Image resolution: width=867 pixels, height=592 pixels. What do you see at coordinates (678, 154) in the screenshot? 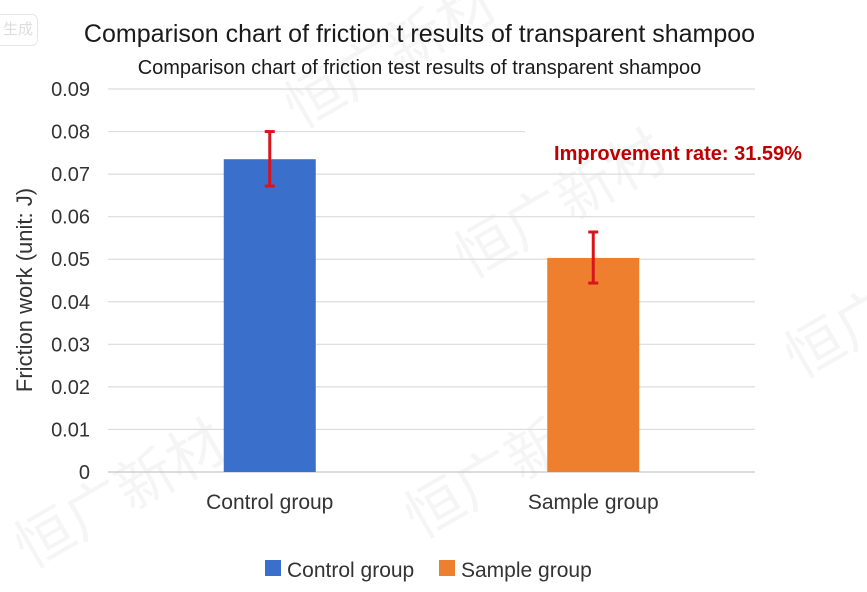
I see `improvement-annotation: Improvement rate: 31.59%` at bounding box center [678, 154].